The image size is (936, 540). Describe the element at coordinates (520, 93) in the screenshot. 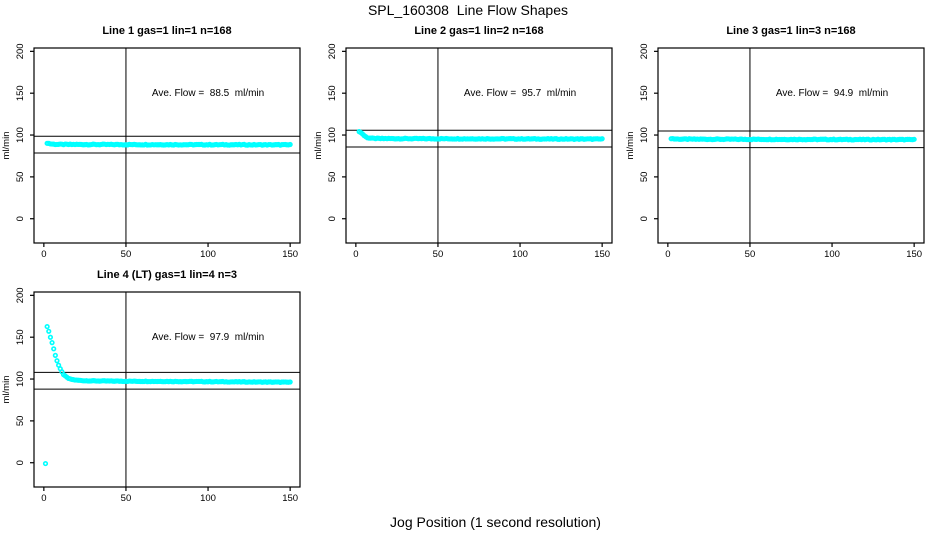

I see `avg-flow-annotation: Ave. Flow = 95.7 ml/min` at that location.